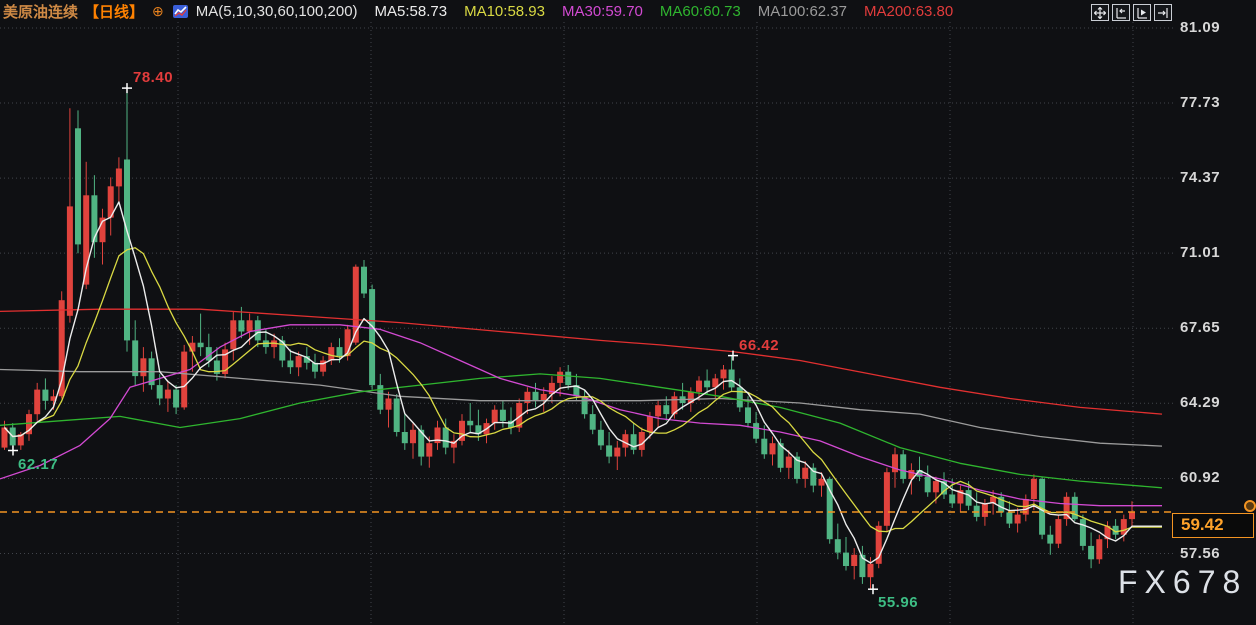 This screenshot has height=625, width=1256. I want to click on range-end-icon, so click(1163, 12).